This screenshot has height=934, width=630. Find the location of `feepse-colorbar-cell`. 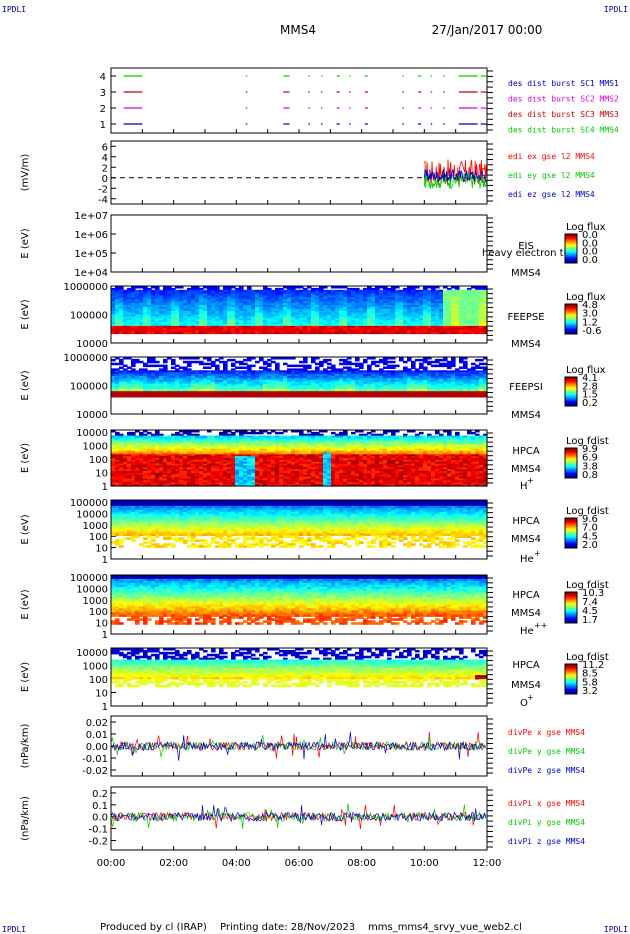

feepse-colorbar-cell is located at coordinates (571, 328).